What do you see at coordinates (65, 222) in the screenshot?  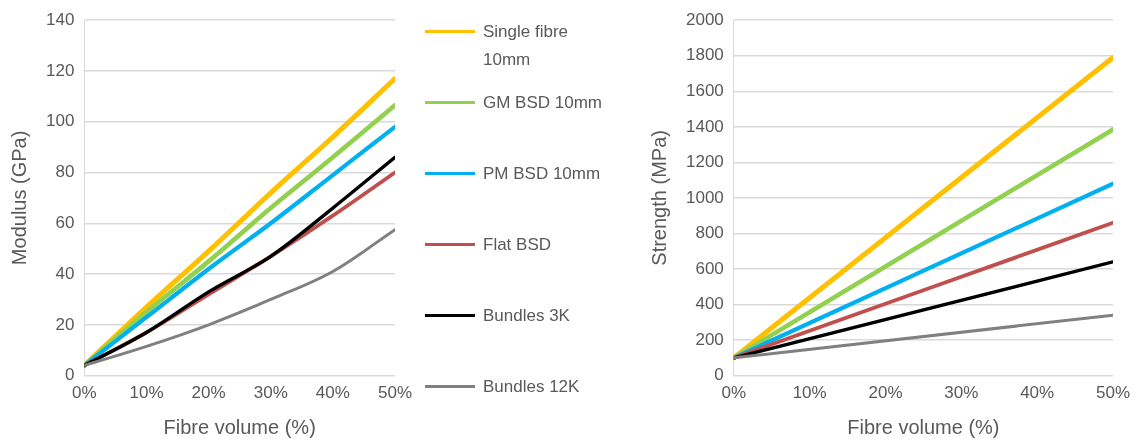 I see `y-tick-label: 60` at bounding box center [65, 222].